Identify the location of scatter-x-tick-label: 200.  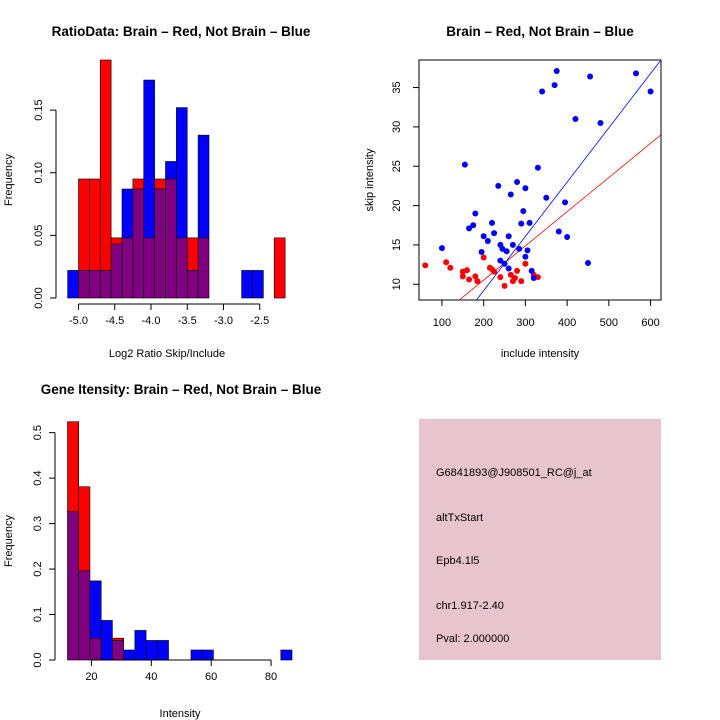
(483, 323).